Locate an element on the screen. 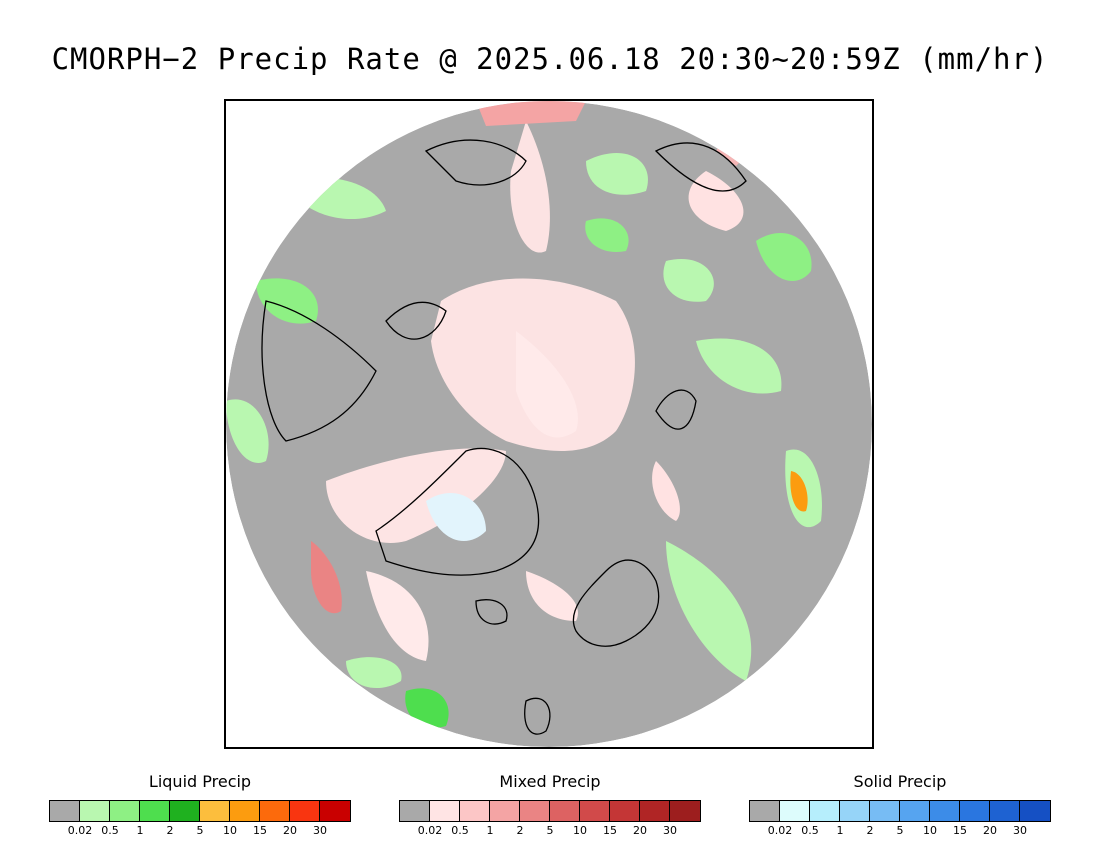 This screenshot has height=850, width=1100. legend-liquid: Liquid Precip 0.02 0.5 1 2 5 10 15 20 30 is located at coordinates (200, 805).